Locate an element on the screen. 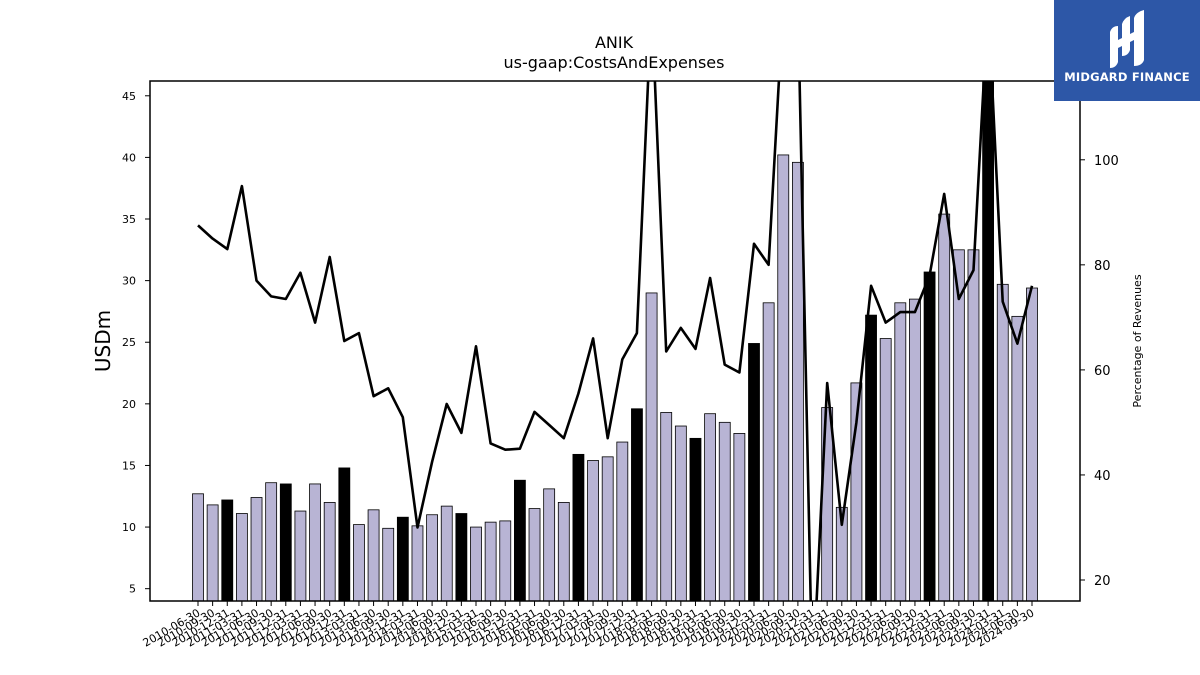 The width and height of the screenshot is (1200, 675). y-tick-label: 25 is located at coordinates (129, 342).